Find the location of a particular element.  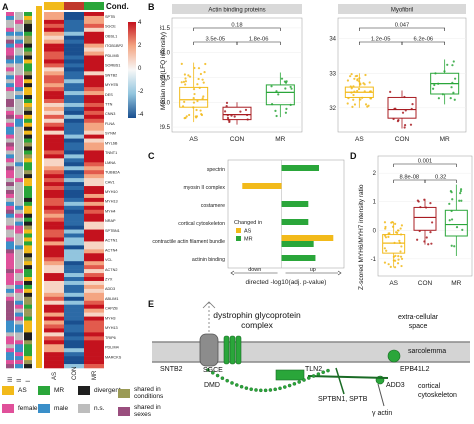

y-tick: 33 is located at coordinates (332, 74).